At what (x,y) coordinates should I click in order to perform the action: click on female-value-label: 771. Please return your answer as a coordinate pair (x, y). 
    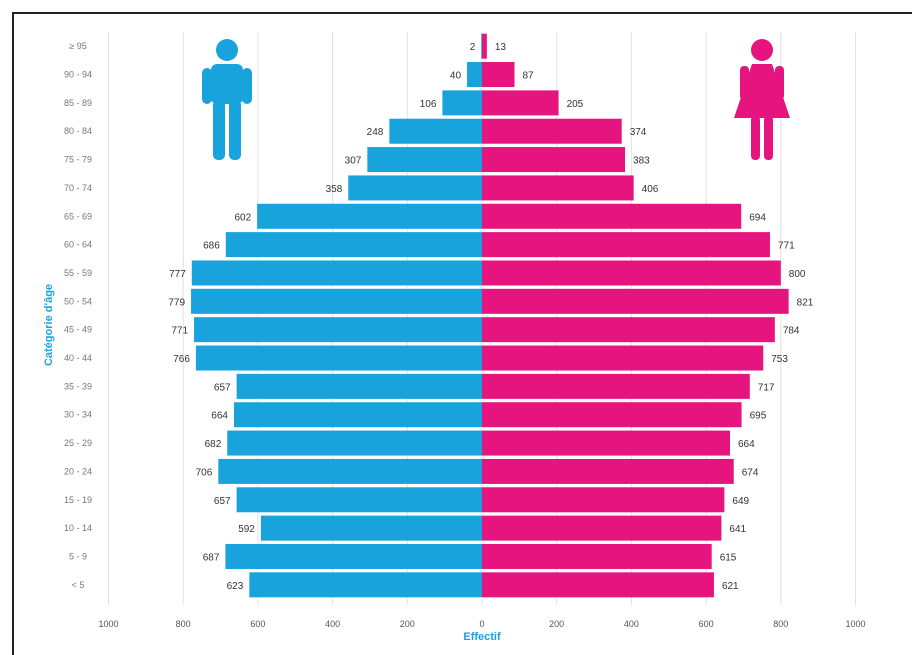
    Looking at the image, I should click on (786, 246).